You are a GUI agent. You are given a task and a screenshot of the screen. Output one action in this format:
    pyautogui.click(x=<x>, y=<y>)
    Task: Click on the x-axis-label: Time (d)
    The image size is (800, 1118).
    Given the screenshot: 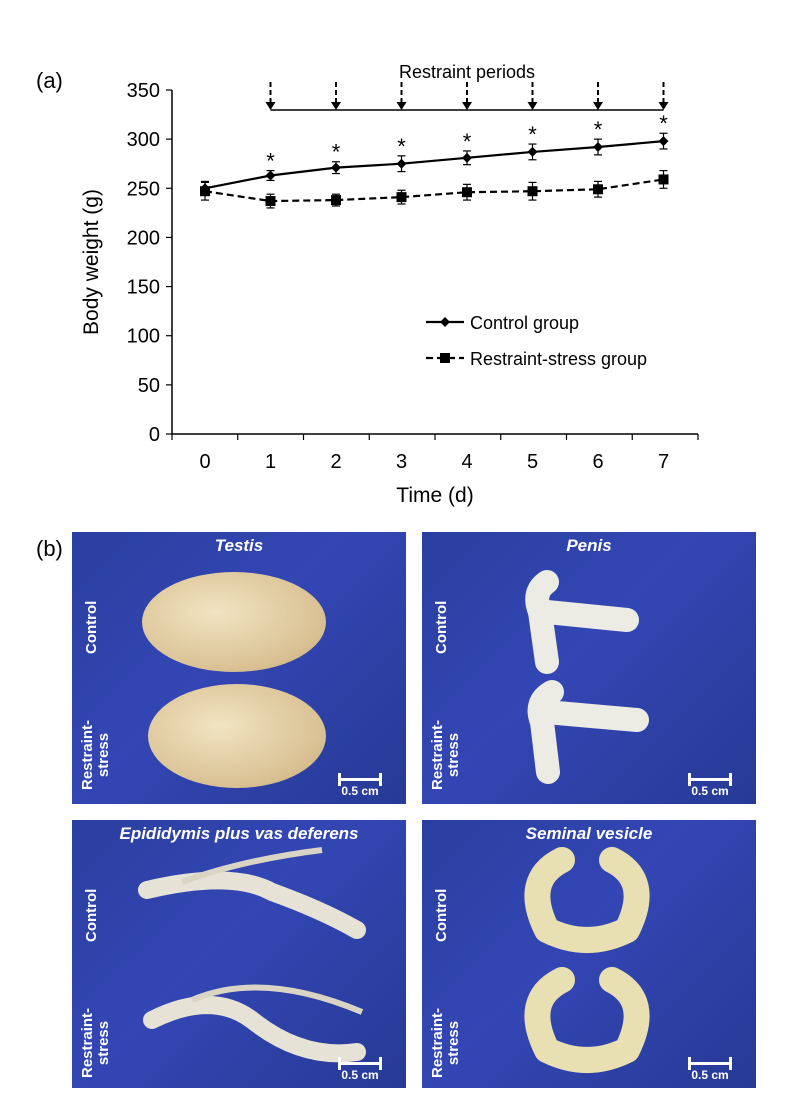 What is the action you would take?
    pyautogui.click(x=434, y=495)
    